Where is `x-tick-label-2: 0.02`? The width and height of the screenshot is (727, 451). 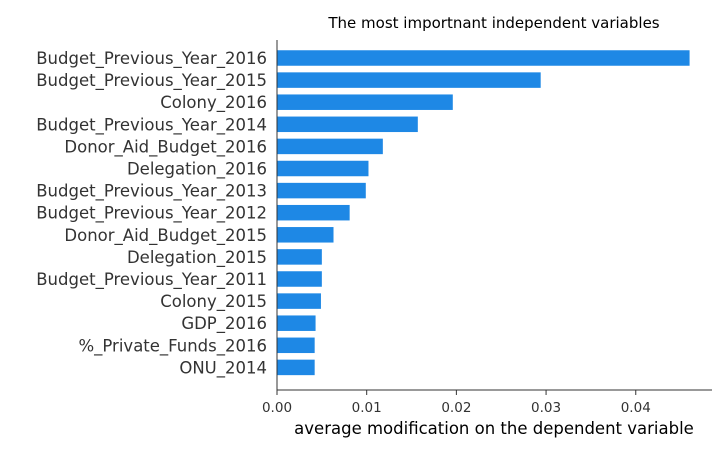 x-tick-label-2: 0.02 is located at coordinates (456, 408).